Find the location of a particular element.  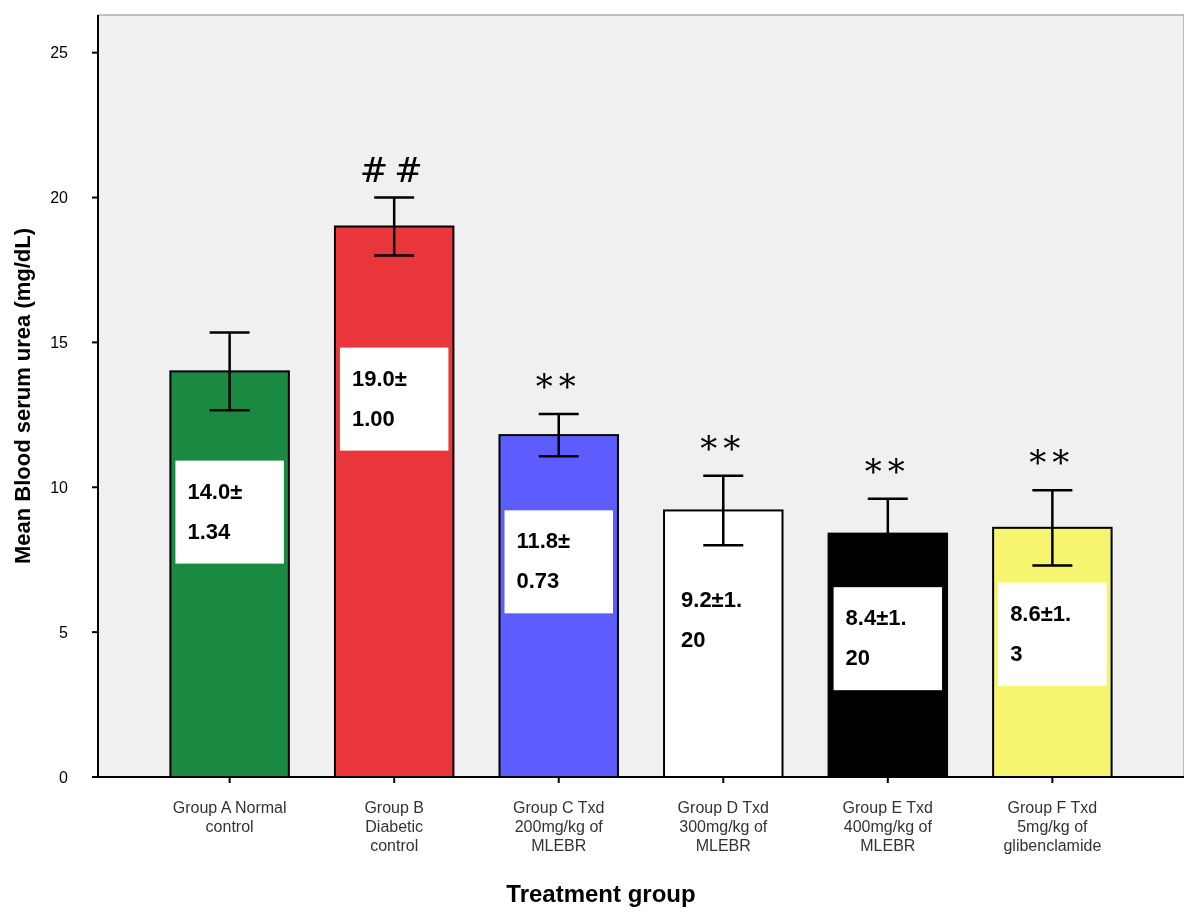

y-axis-title: Mean Blood serum urea (mg/dL) is located at coordinates (22, 396).